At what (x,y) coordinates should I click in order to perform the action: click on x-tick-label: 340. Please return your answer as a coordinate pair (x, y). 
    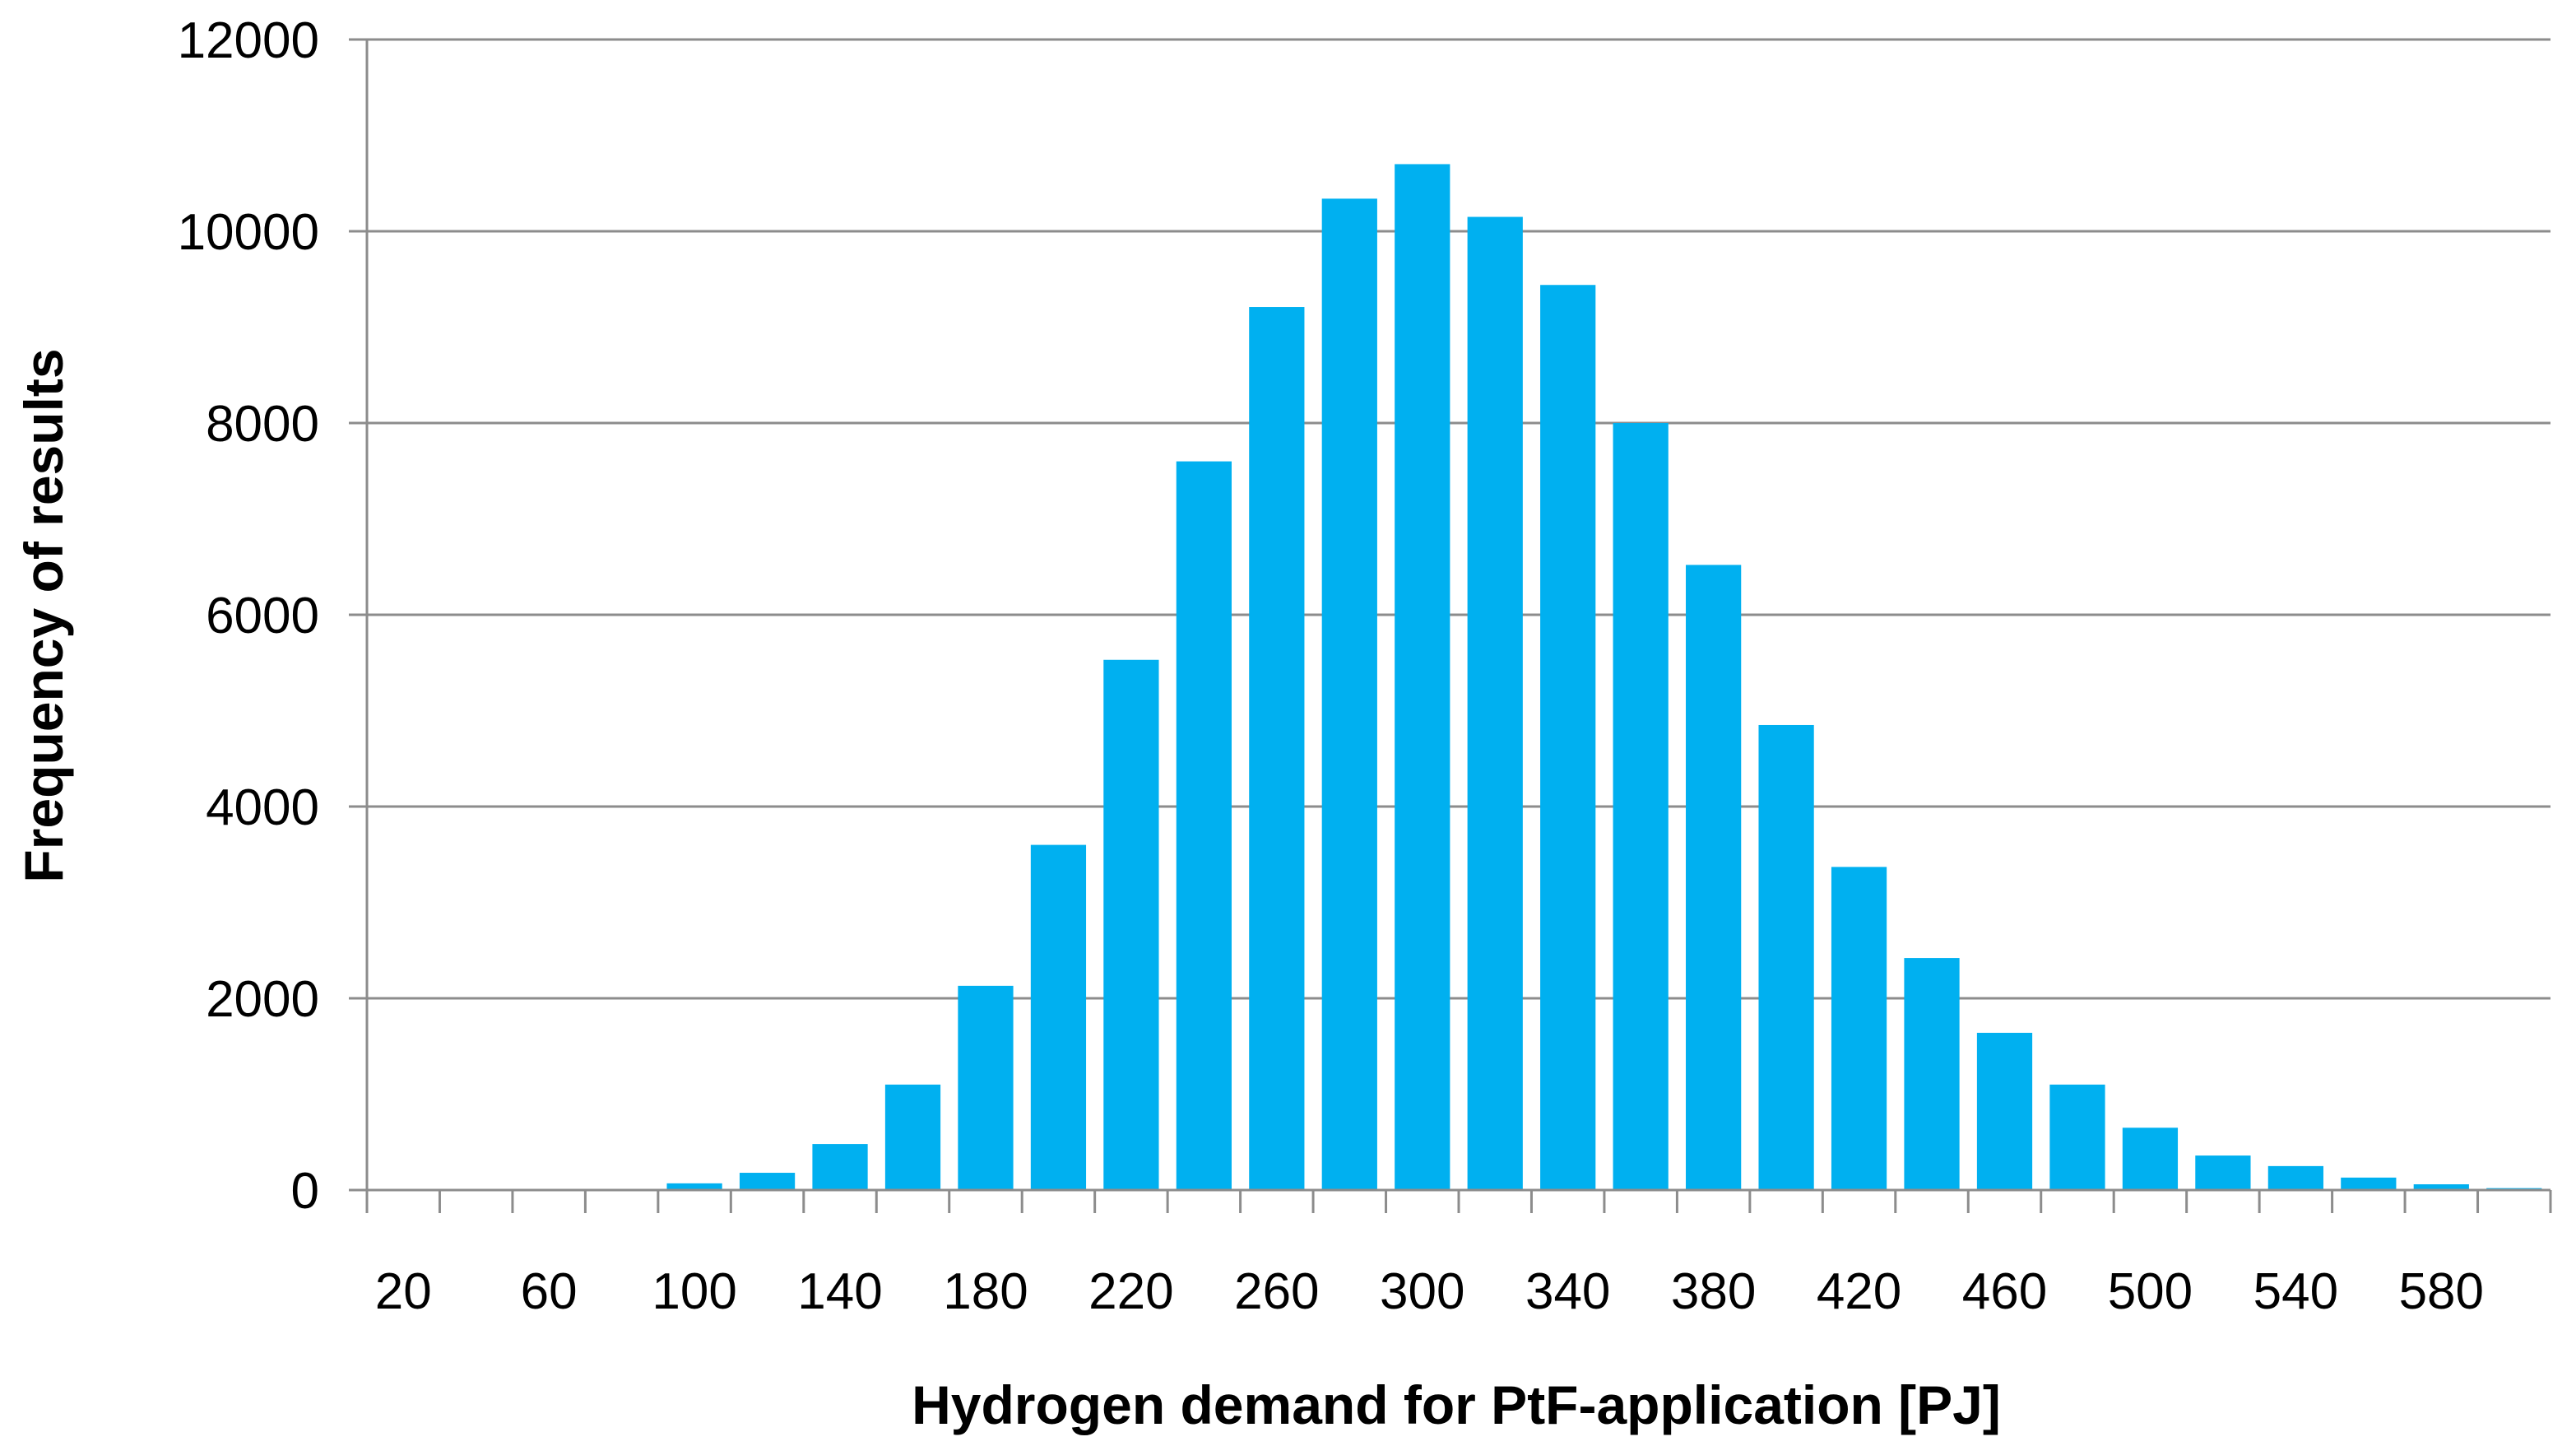
    Looking at the image, I should click on (1568, 1291).